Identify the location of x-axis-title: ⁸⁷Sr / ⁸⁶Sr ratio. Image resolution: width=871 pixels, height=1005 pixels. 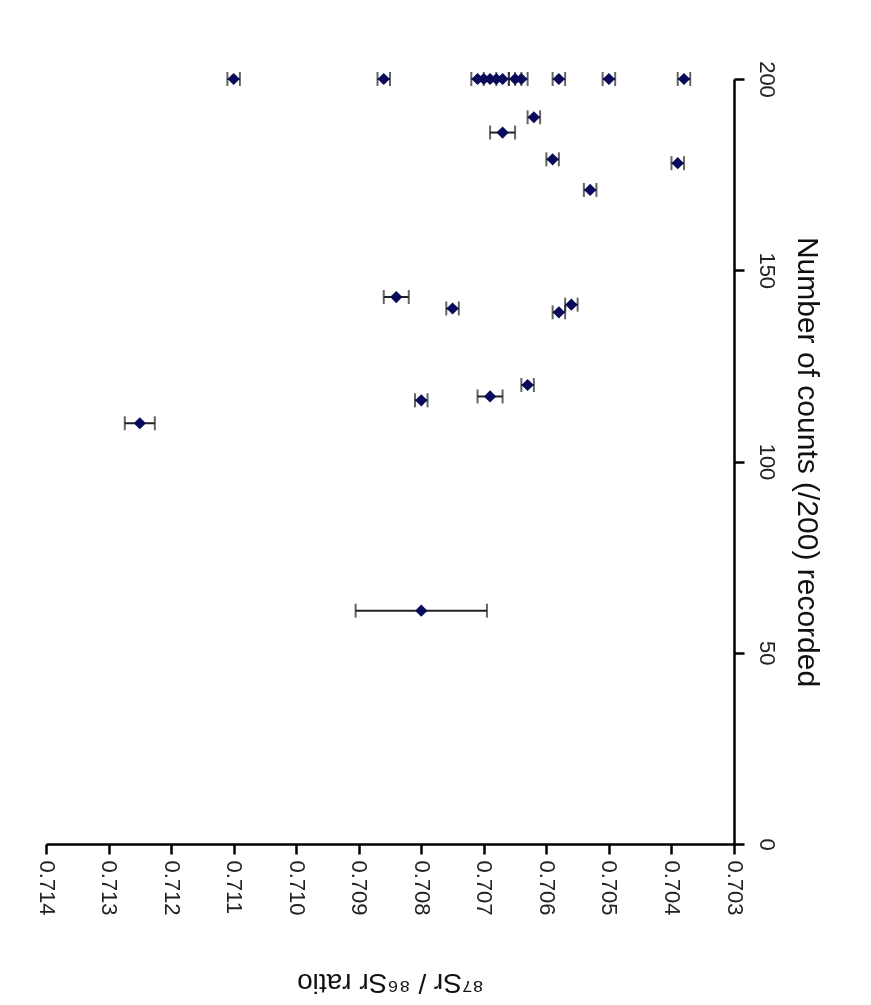
(390, 983).